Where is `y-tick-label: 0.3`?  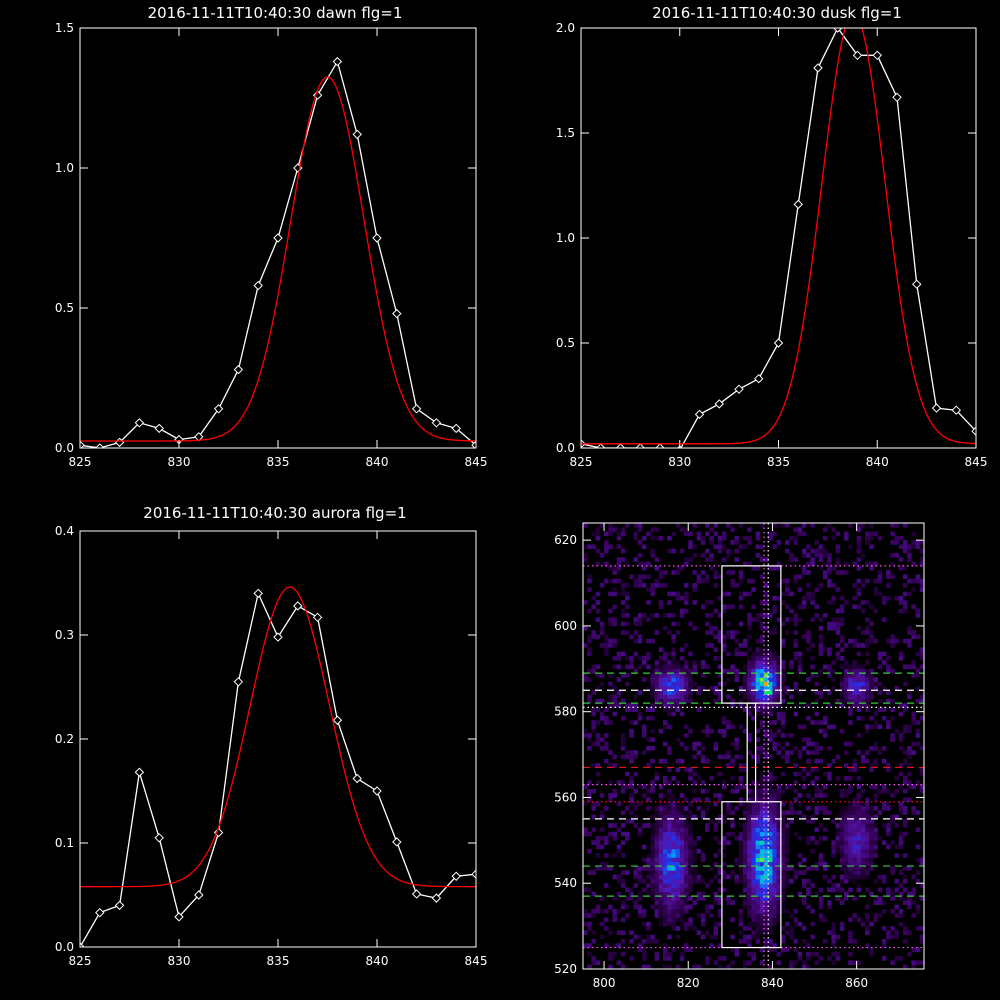
y-tick-label: 0.3 is located at coordinates (64, 635).